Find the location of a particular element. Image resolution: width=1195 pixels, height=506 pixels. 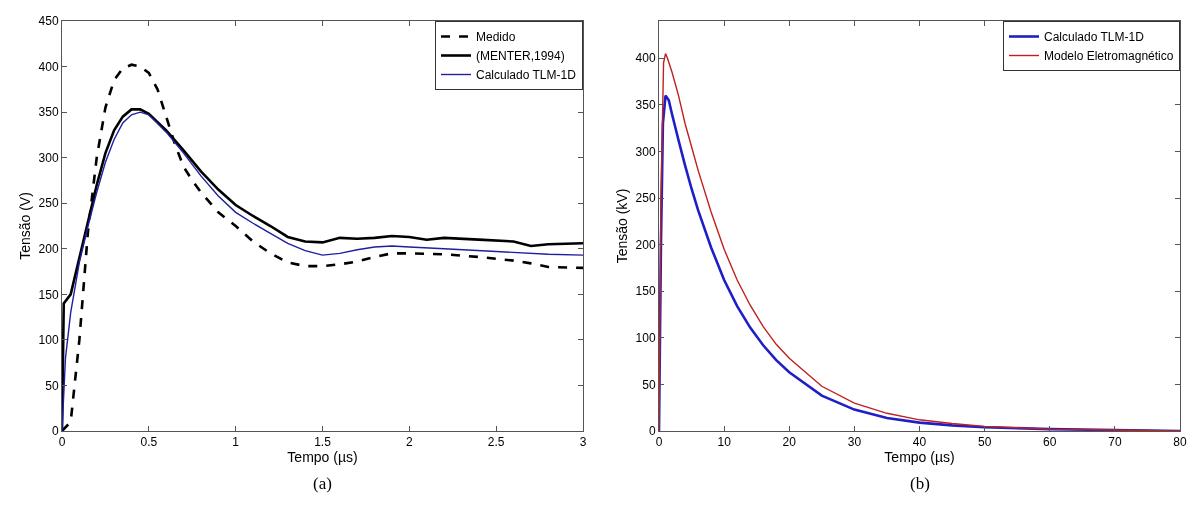

x-tick-label: 80 is located at coordinates (1180, 442).